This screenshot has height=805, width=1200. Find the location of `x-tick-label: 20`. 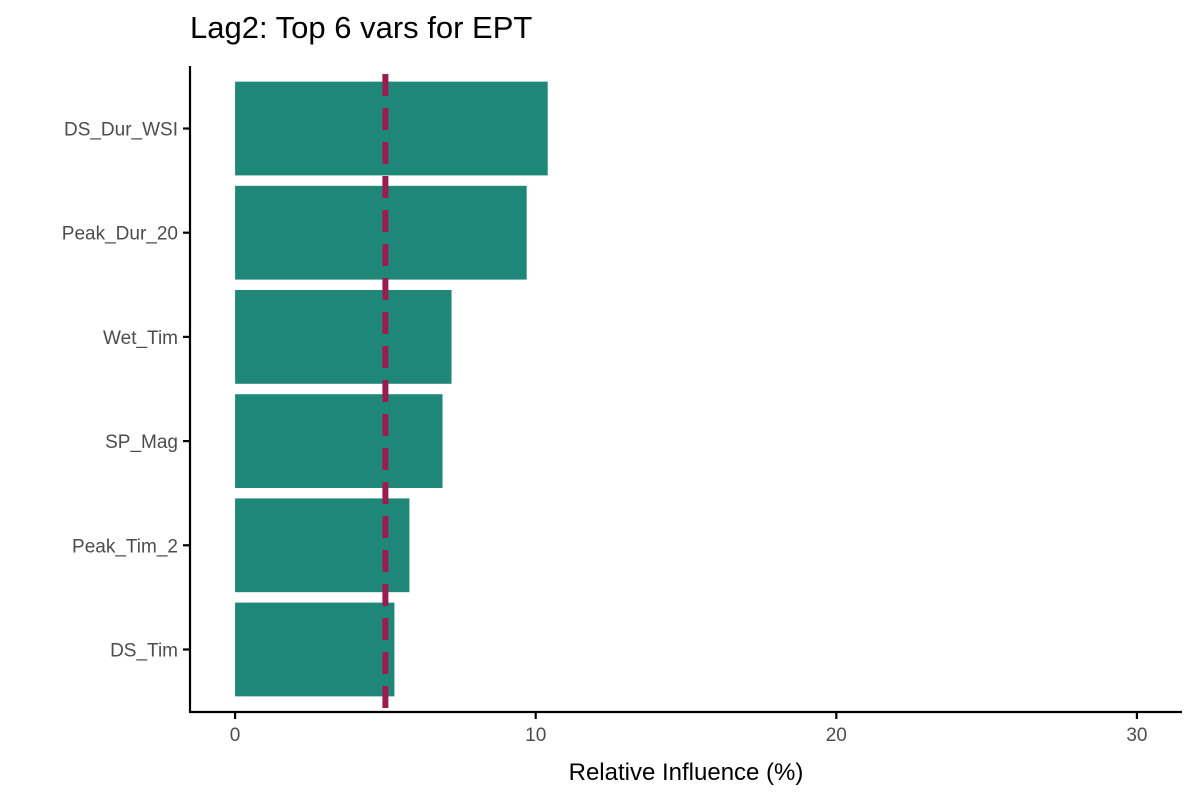

x-tick-label: 20 is located at coordinates (836, 735).